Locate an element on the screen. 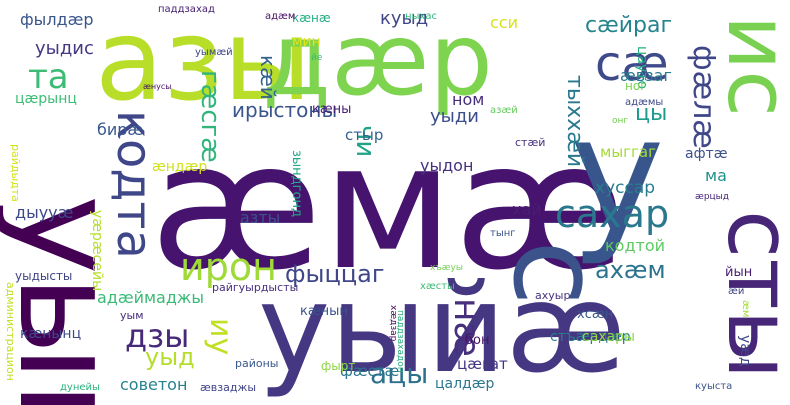 The width and height of the screenshot is (790, 405). word-aercyd: æрцыд is located at coordinates (712, 197).